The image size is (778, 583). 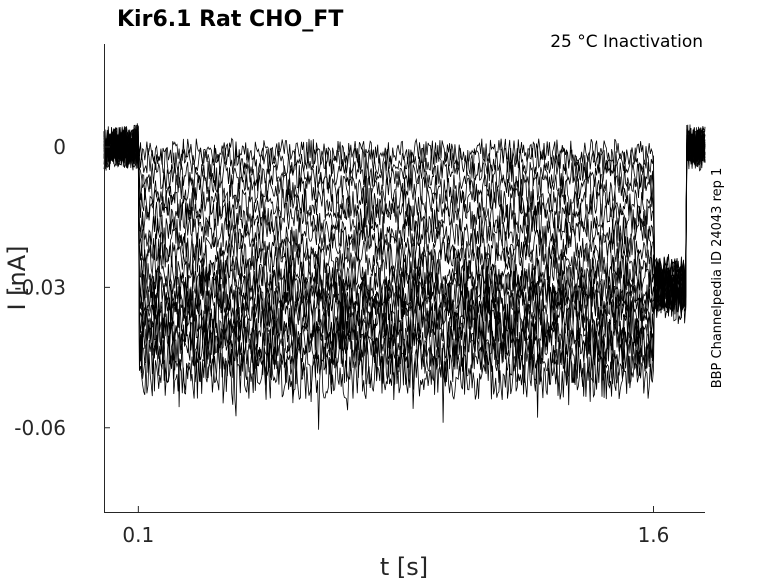 What do you see at coordinates (40, 428) in the screenshot?
I see `y-tick-label: -0.06` at bounding box center [40, 428].